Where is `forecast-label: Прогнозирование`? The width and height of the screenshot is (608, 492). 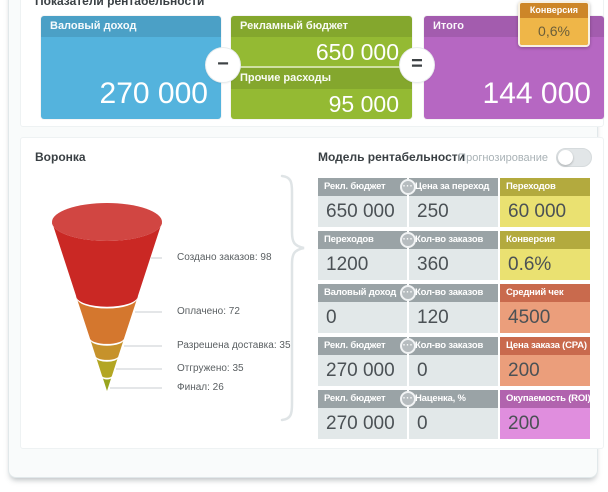
forecast-label: Прогнозирование is located at coordinates (503, 158).